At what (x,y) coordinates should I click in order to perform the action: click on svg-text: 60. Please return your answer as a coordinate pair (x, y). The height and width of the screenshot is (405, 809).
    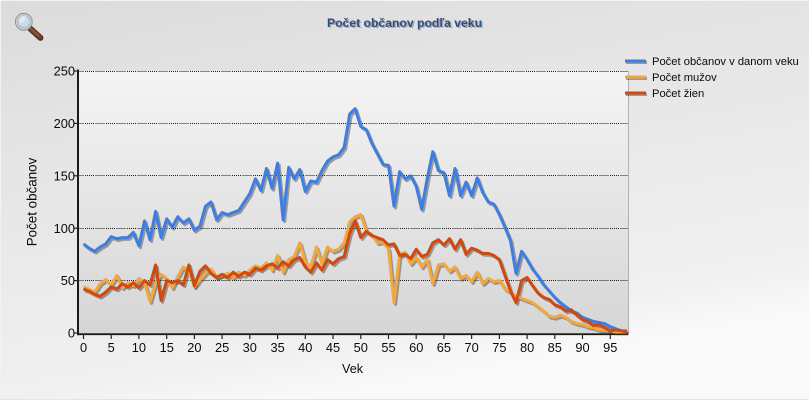
    Looking at the image, I should click on (416, 347).